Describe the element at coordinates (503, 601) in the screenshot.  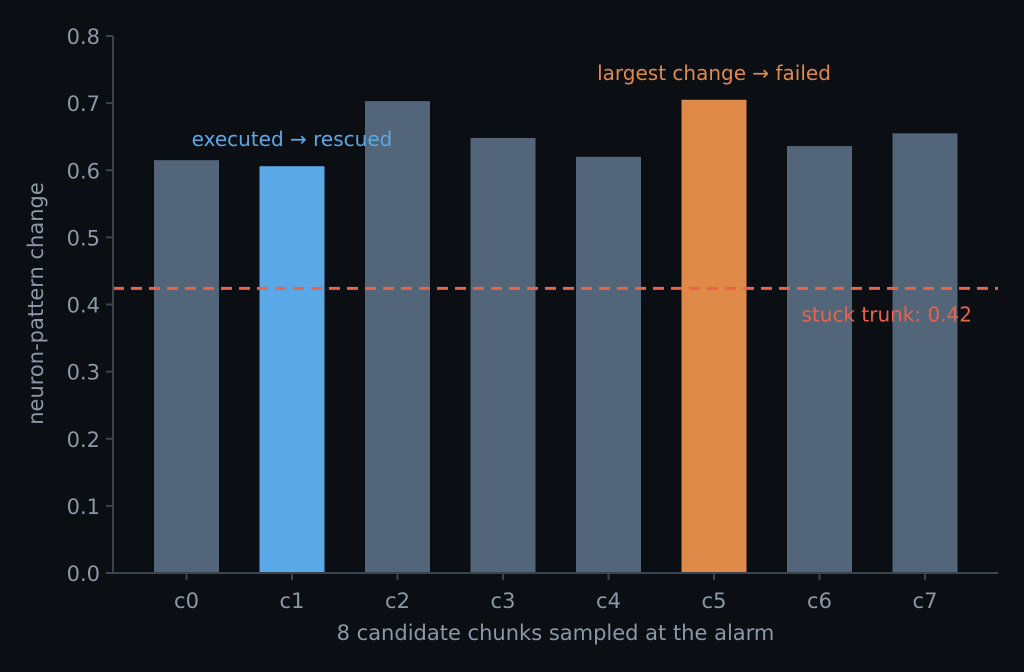
I see `x-tick-label-c3: c3` at that location.